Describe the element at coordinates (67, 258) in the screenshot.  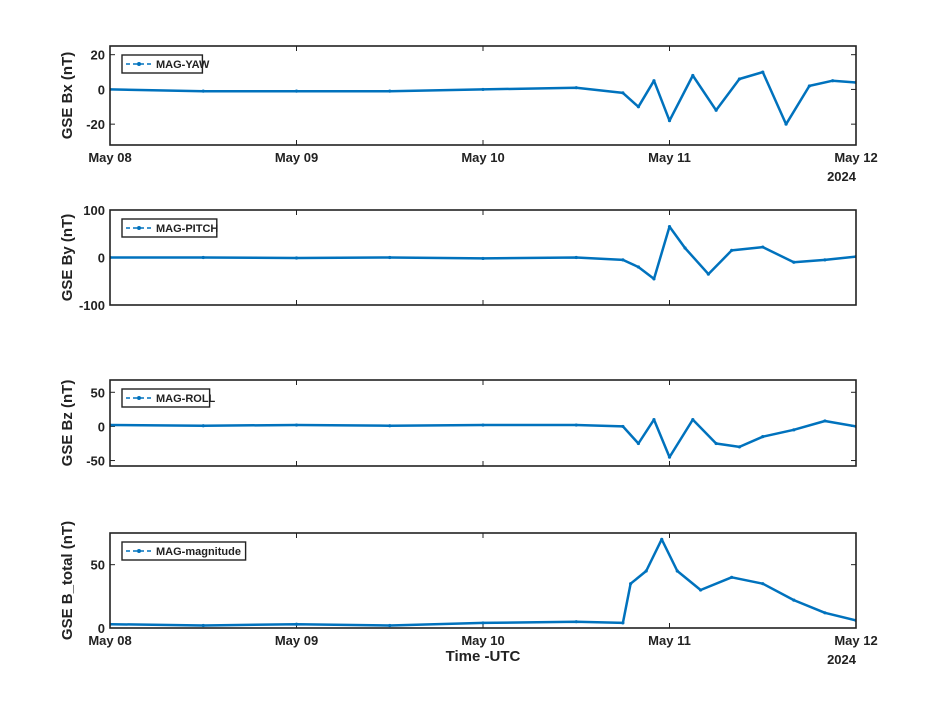
I see `y-axis-label: GSE By (nT)` at that location.